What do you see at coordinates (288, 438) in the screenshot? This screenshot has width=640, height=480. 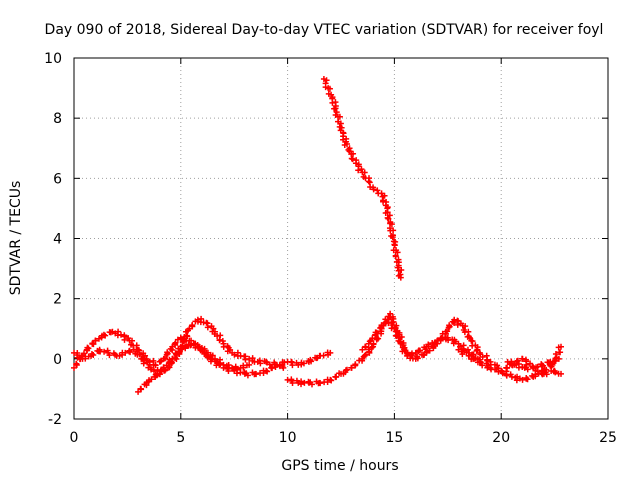 I see `x-tick-label: 10` at bounding box center [288, 438].